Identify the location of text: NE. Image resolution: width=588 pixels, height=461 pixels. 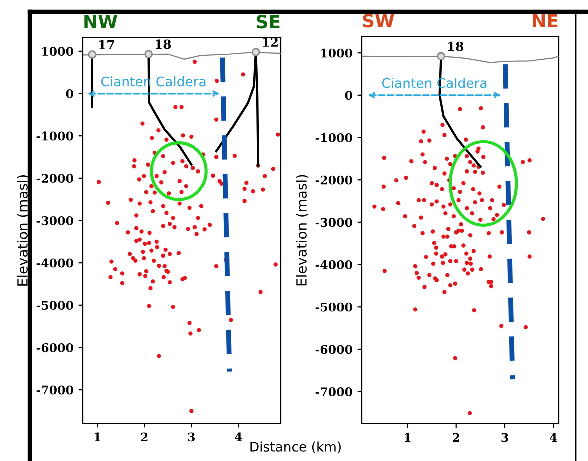
(545, 21).